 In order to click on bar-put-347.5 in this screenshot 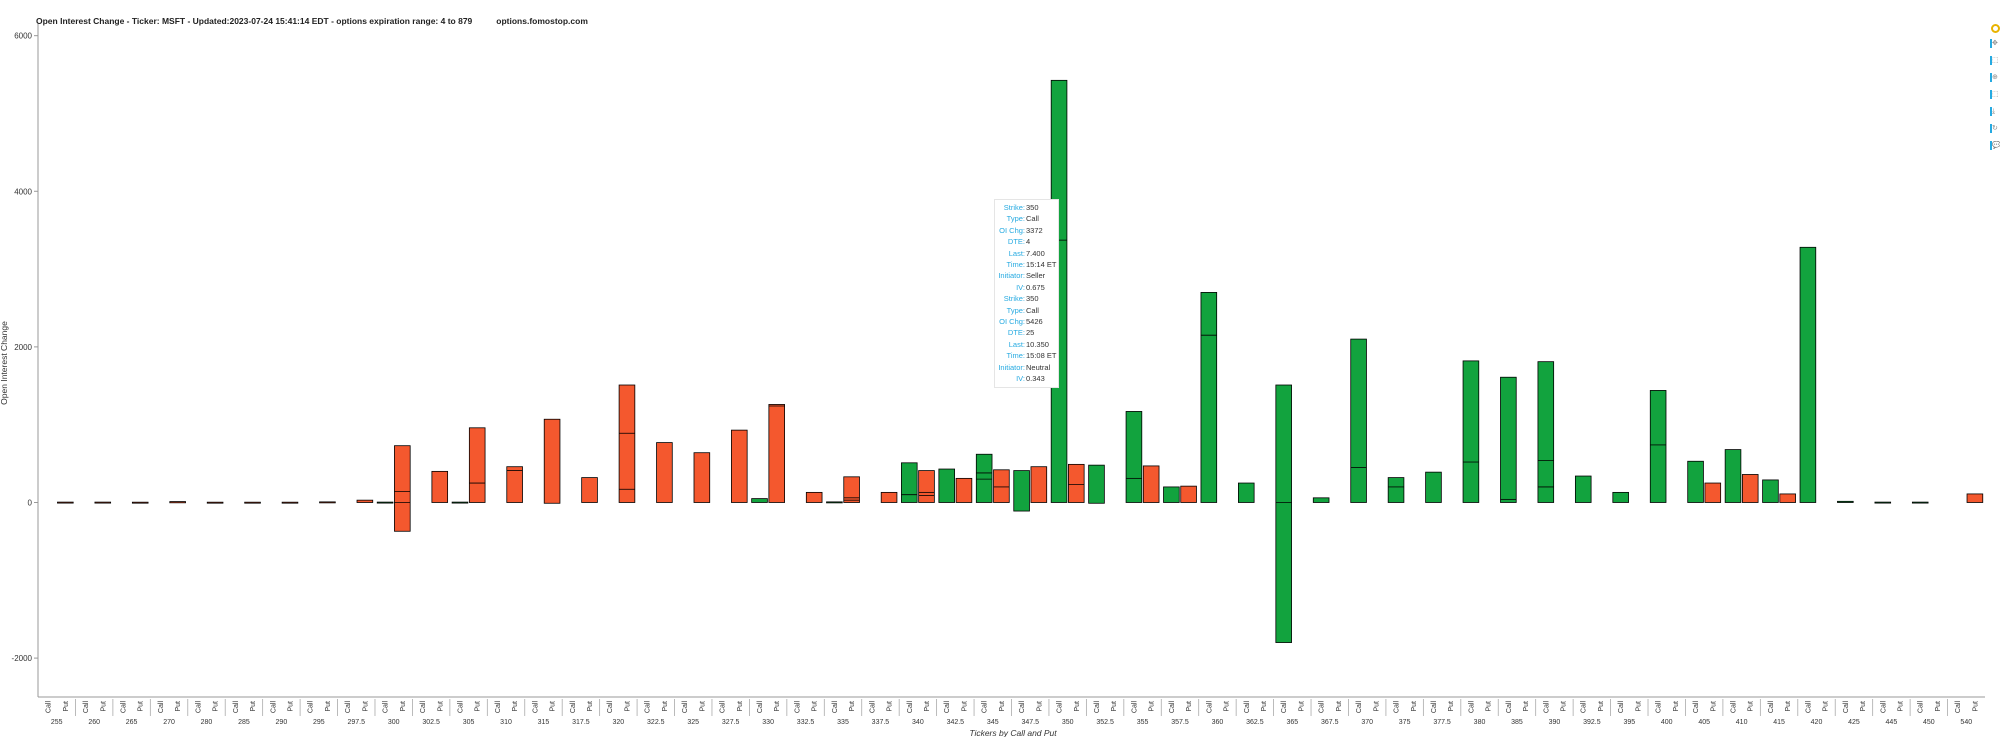, I will do `click(1039, 484)`.